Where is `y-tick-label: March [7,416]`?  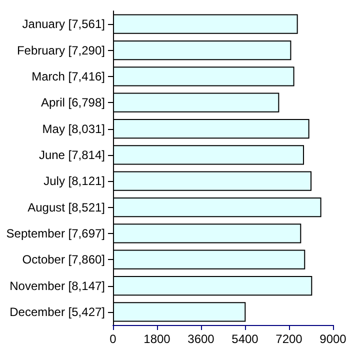
y-tick-label: March [7,416] is located at coordinates (68, 76).